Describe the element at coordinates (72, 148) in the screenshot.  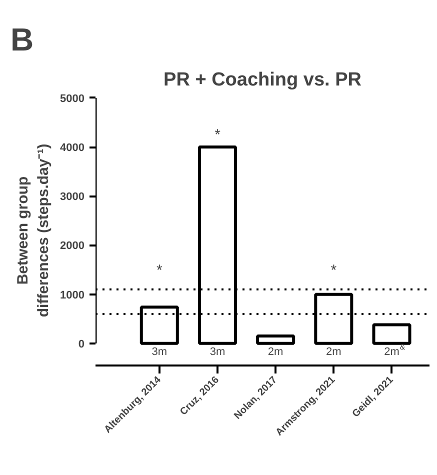
I see `y-tick-label: 4000` at that location.